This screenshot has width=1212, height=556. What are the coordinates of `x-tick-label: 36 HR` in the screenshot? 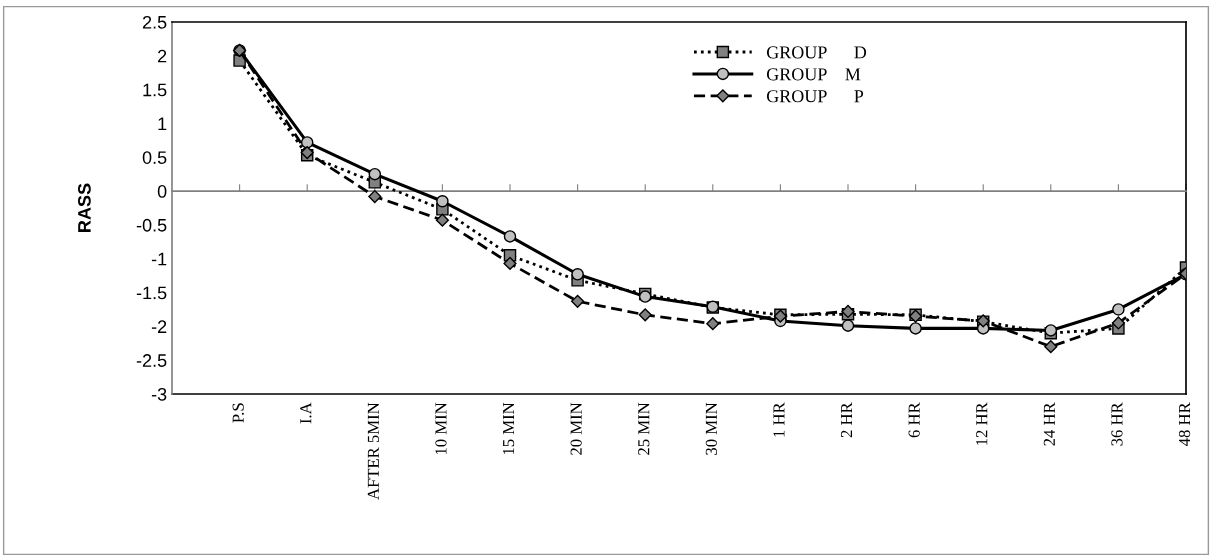 It's located at (1117, 424).